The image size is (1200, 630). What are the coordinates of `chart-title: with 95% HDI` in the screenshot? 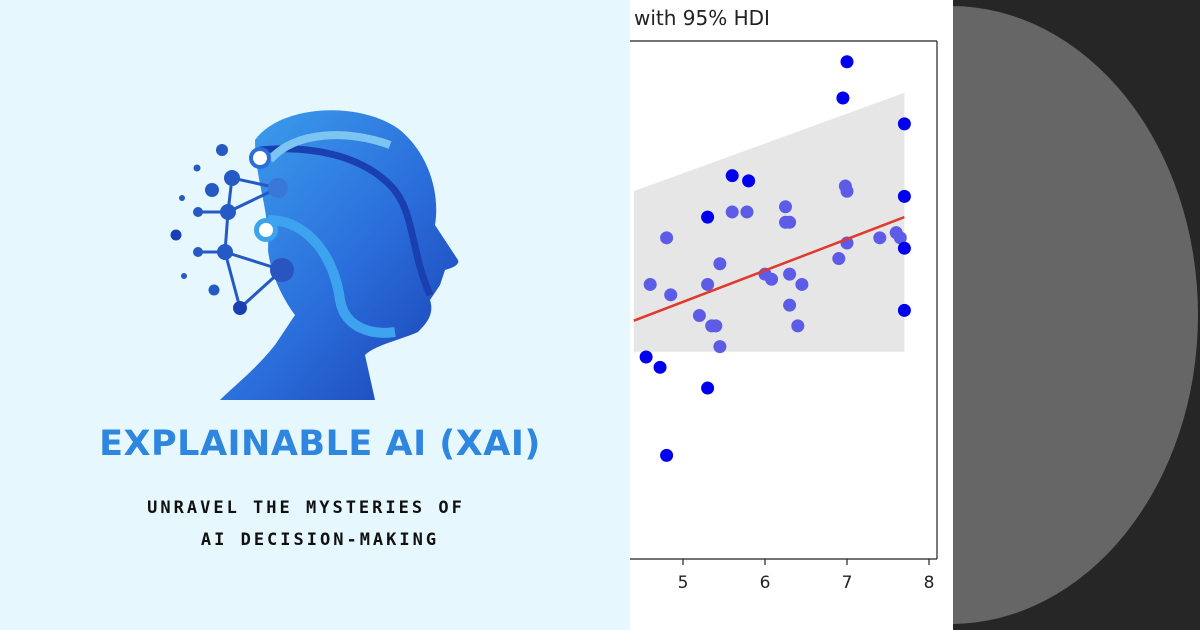 It's located at (702, 18).